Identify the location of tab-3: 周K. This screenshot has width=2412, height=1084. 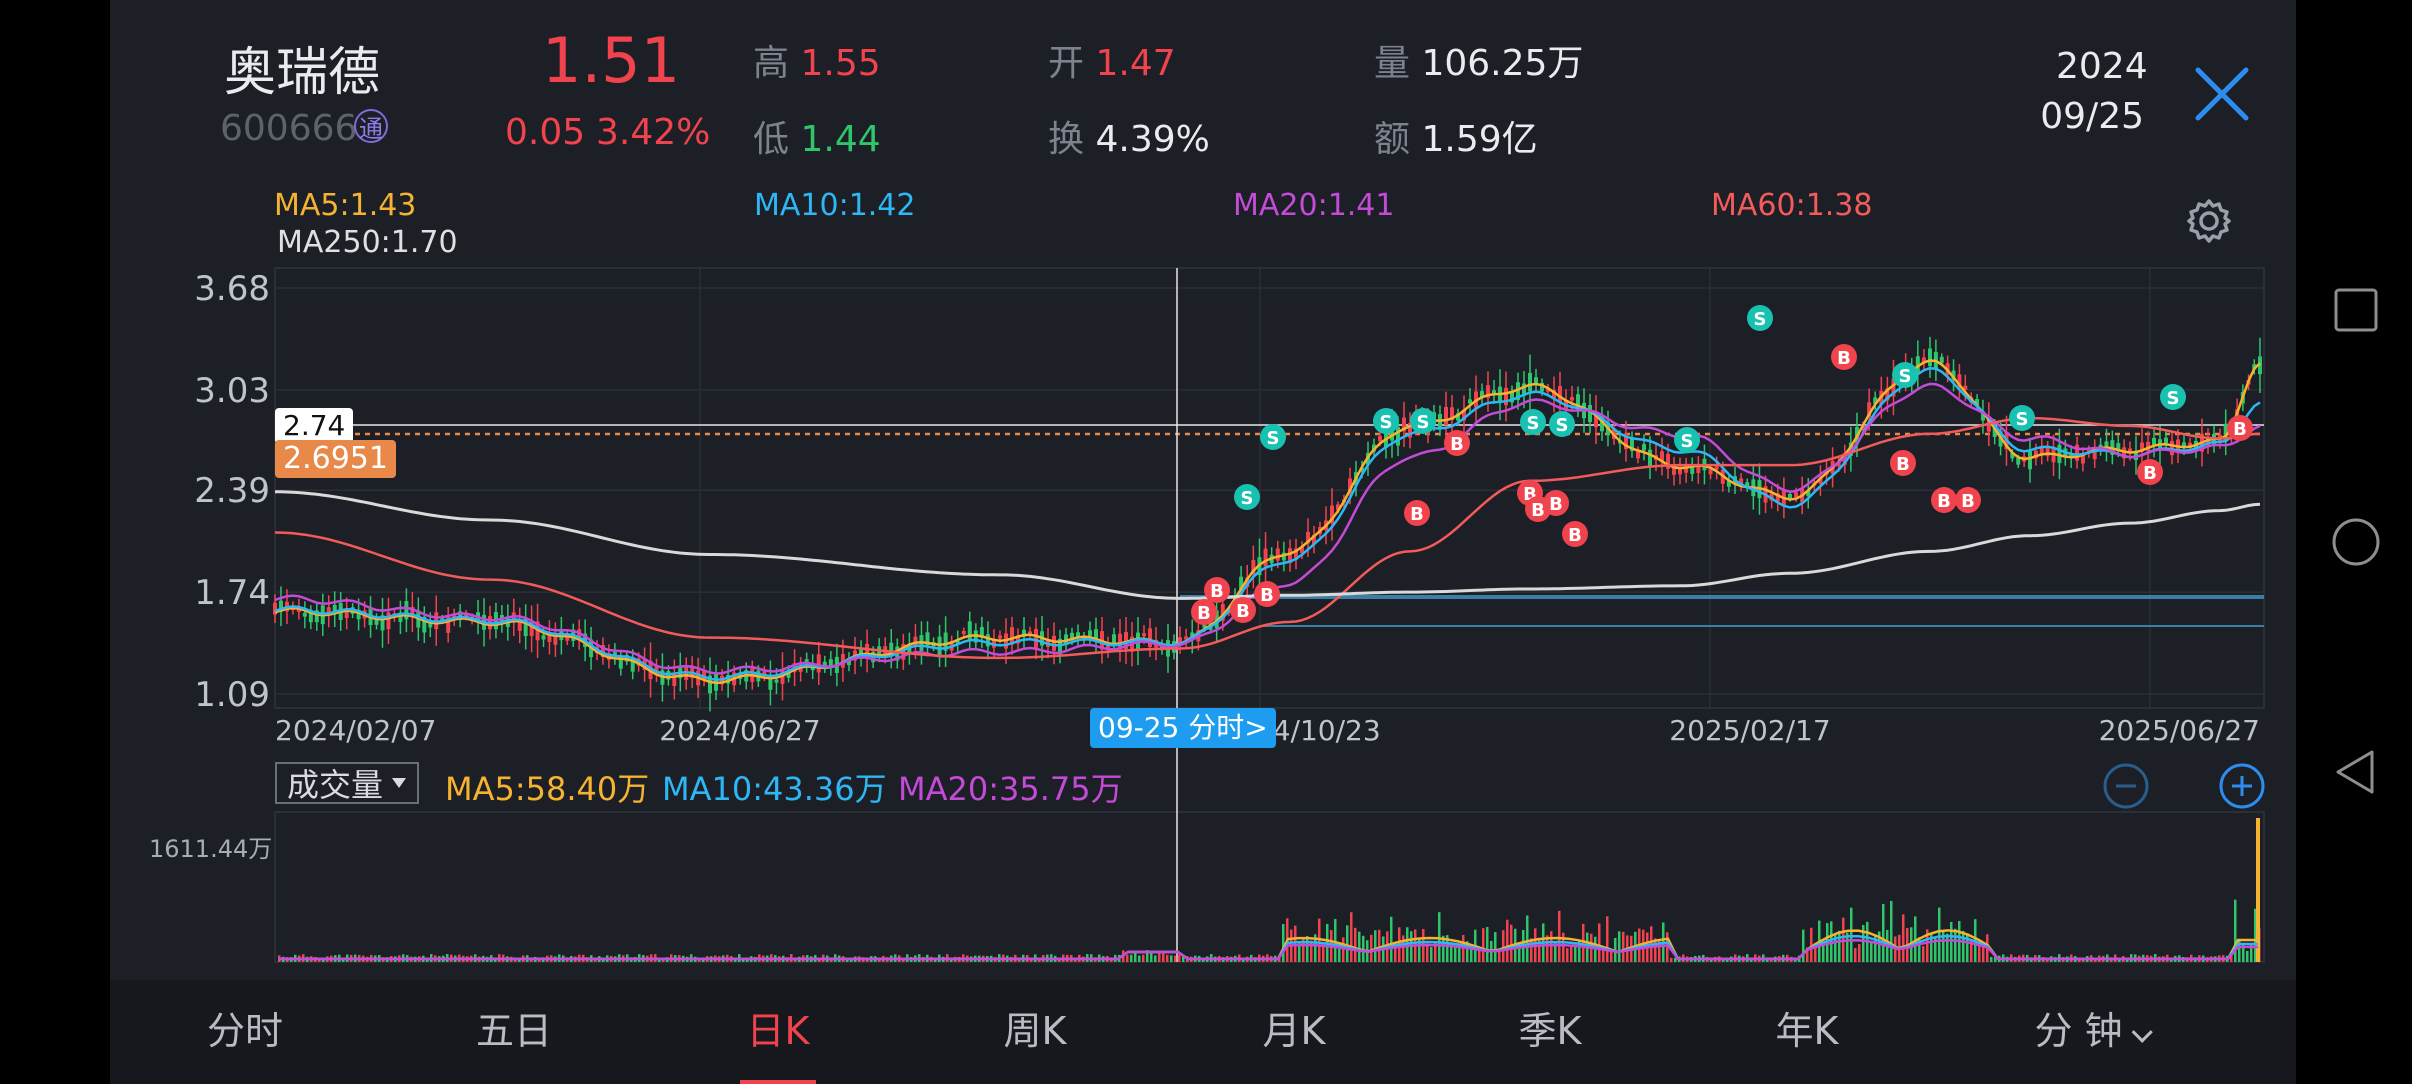
(1035, 1031).